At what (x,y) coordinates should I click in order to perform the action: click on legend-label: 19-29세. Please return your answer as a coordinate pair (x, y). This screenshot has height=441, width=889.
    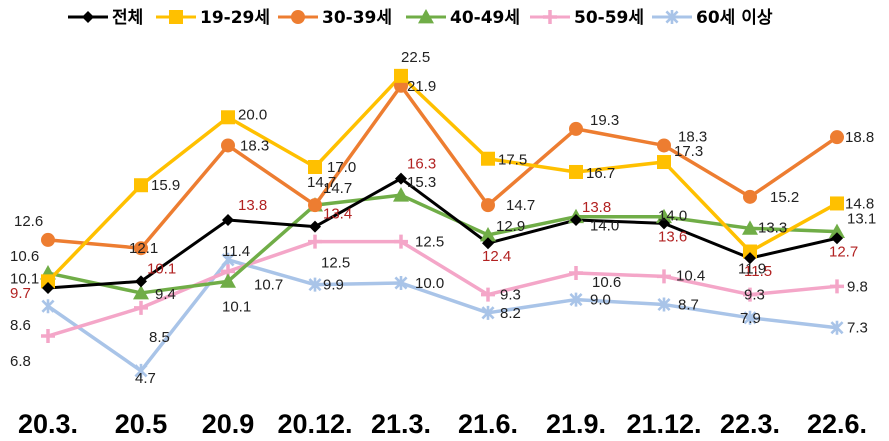
    Looking at the image, I should click on (235, 18).